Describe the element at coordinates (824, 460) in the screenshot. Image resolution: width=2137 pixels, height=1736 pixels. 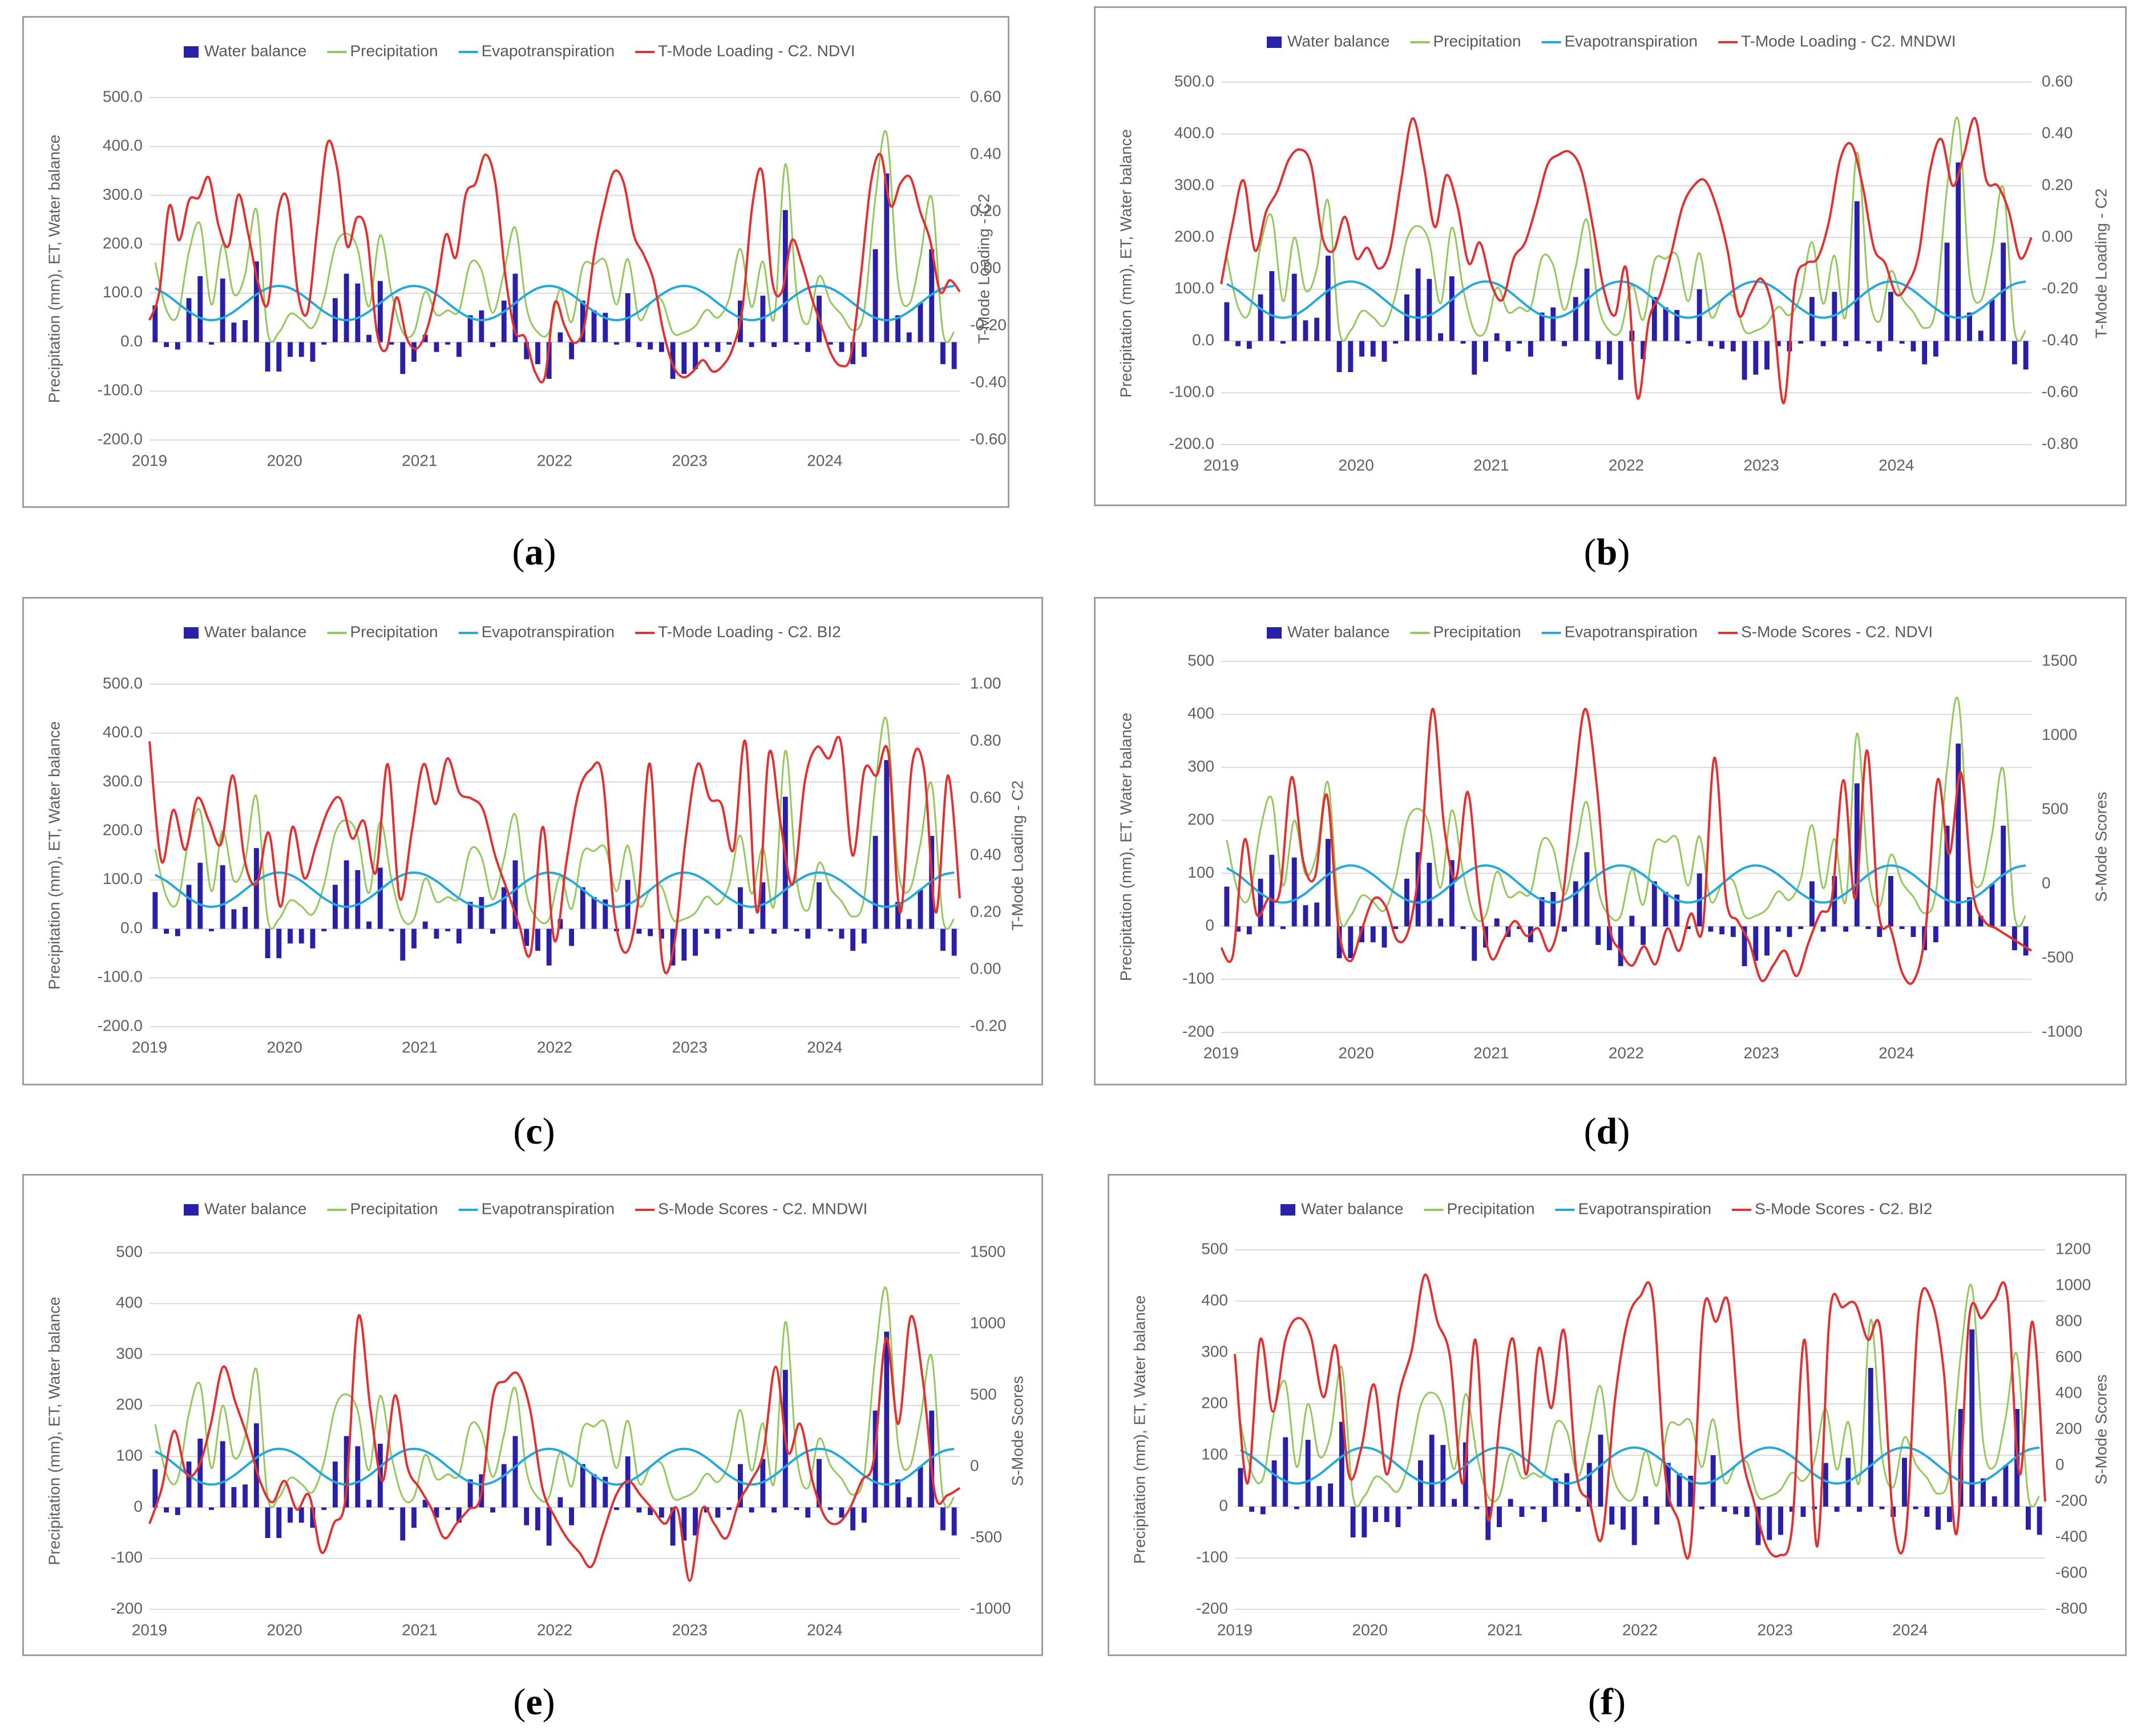
I see `x-tick-label: 2024` at that location.